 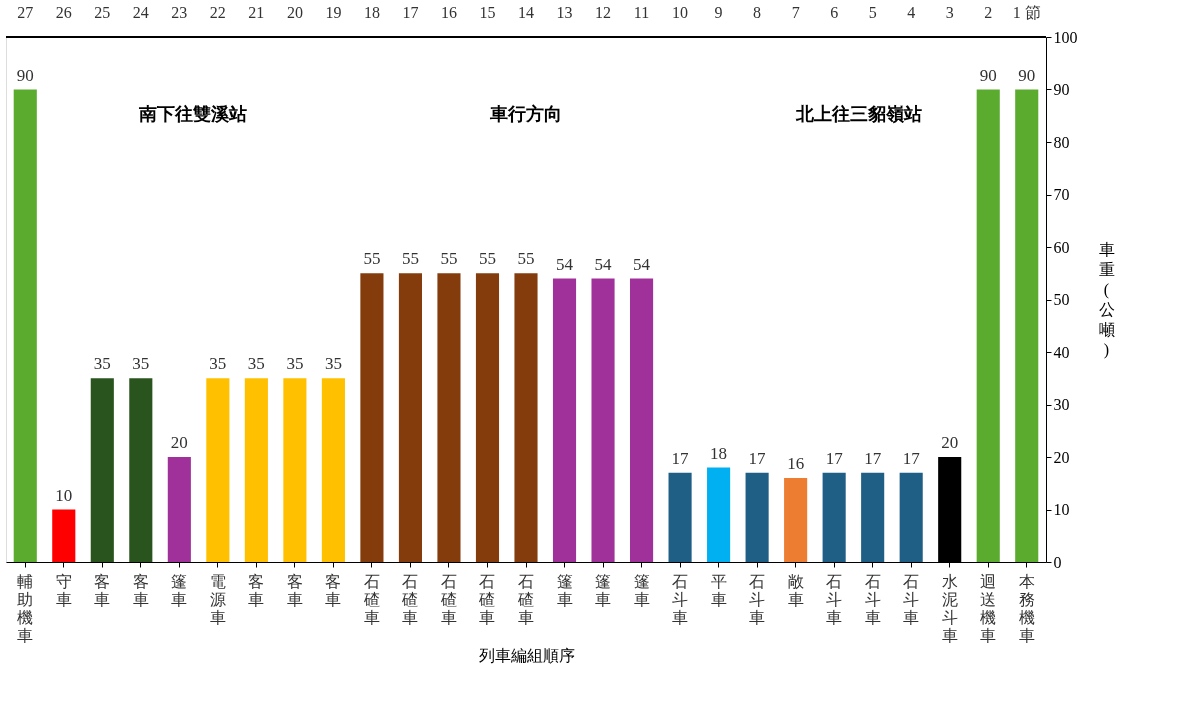 I want to click on text: 12, so click(x=603, y=12).